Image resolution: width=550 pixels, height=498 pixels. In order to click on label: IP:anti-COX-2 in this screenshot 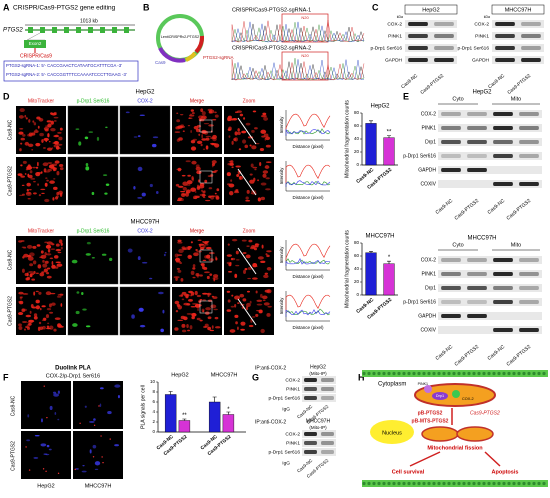, I will do `click(270, 422)`.